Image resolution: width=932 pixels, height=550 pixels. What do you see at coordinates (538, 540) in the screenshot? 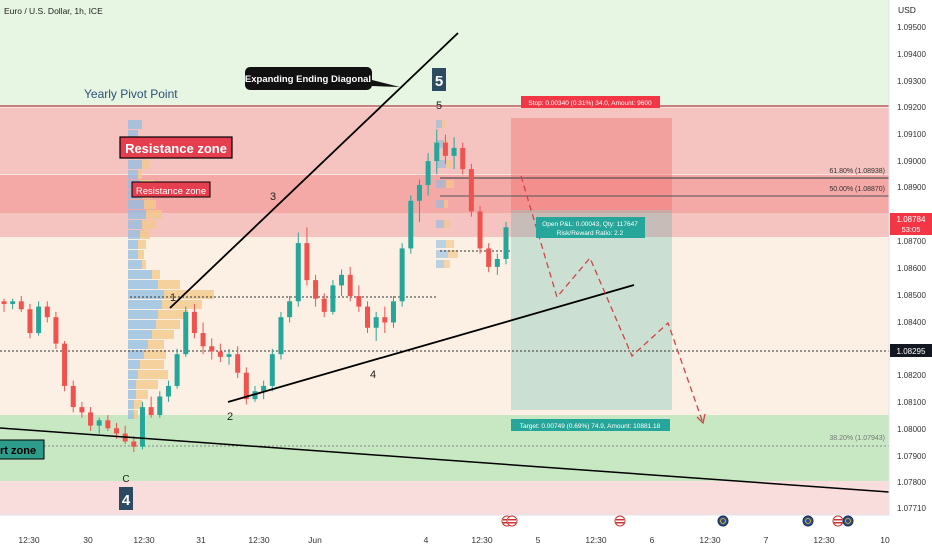
I see `time-tick-label: 5` at bounding box center [538, 540].